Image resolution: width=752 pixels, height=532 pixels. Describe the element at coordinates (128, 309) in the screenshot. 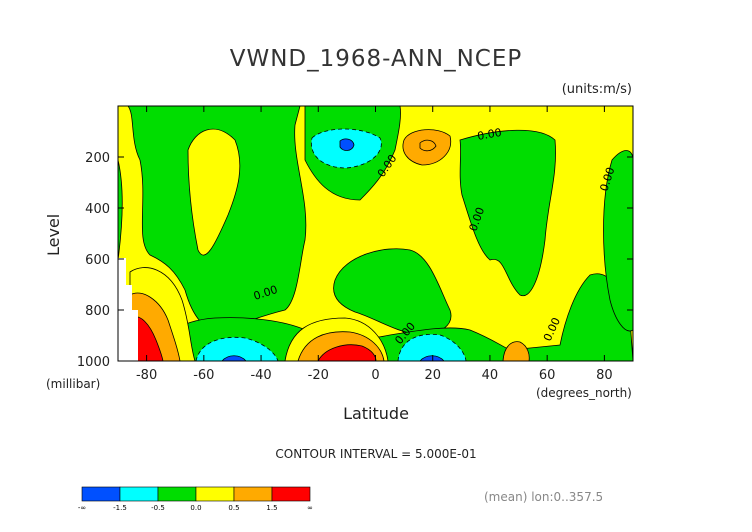

I see `missing-data-area` at that location.